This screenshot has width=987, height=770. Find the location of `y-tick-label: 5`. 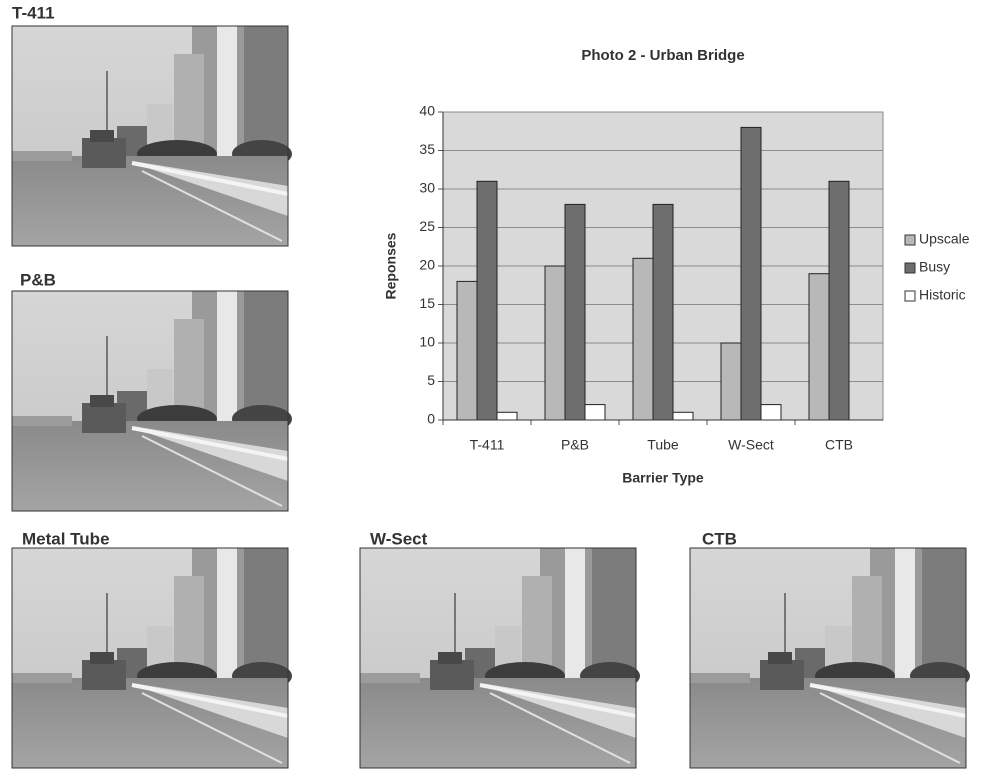

y-tick-label: 5 is located at coordinates (431, 380).